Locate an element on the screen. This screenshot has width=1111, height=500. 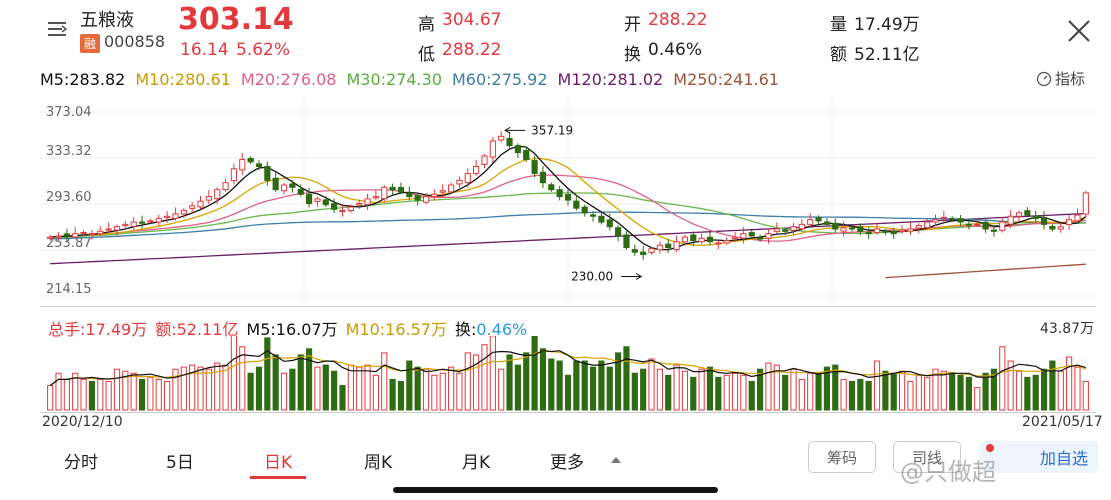
ma250-value: M250:241.61 is located at coordinates (726, 79).